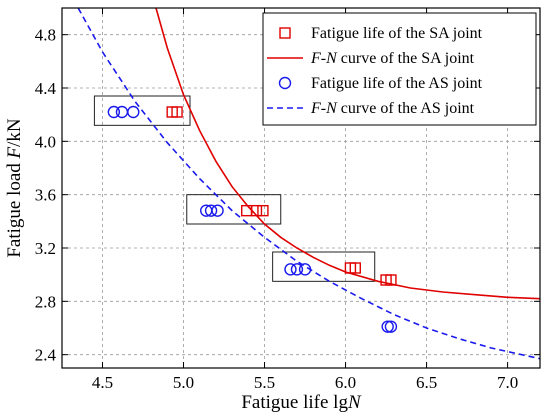 The height and width of the screenshot is (418, 550). I want to click on y-axis-label-unit: /kN, so click(14, 132).